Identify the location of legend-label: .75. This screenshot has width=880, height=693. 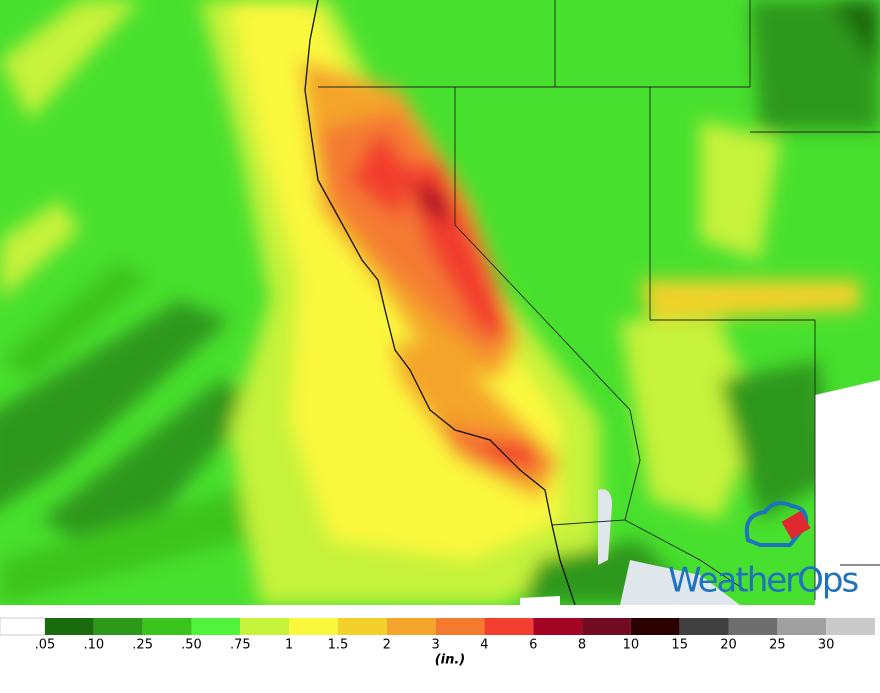
(240, 645).